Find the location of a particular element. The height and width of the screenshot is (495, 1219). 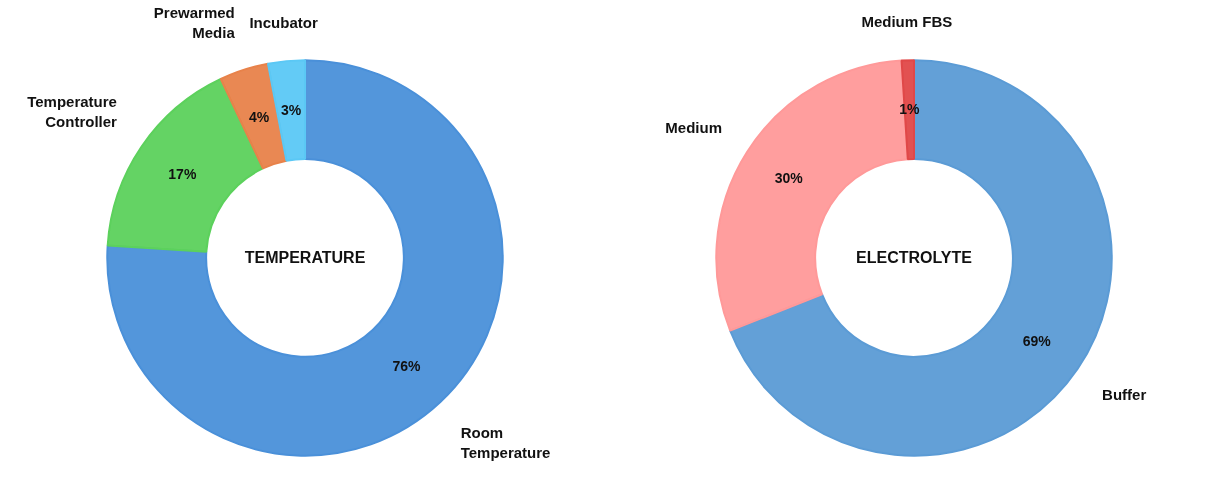

data-label: 17% is located at coordinates (182, 174).